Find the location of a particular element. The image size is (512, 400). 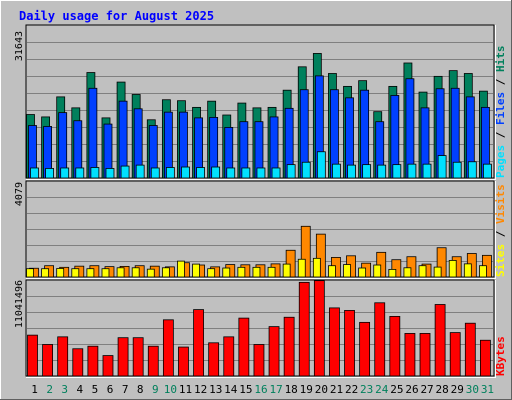

x-tick-label: 5 is located at coordinates (95, 389).